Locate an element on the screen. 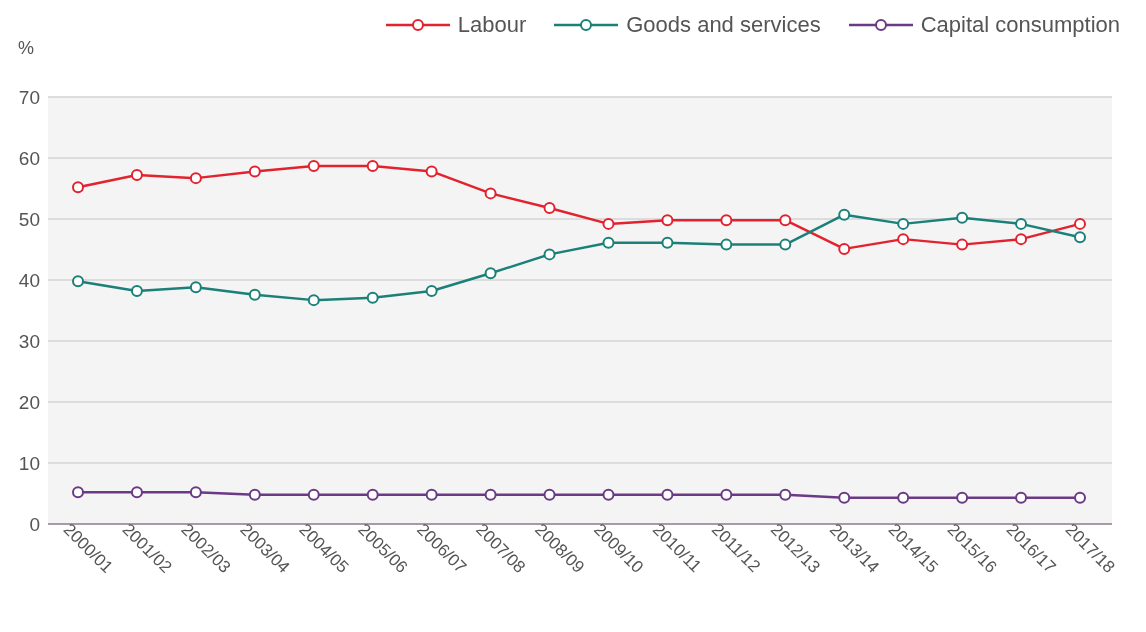  legend-label: Labour is located at coordinates (492, 25).